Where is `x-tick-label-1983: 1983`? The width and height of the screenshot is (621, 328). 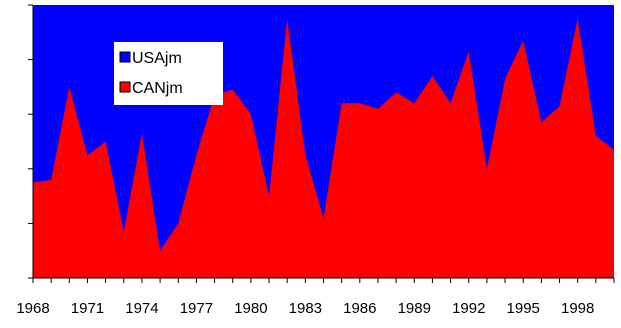
x-tick-label-1983: 1983 is located at coordinates (305, 308).